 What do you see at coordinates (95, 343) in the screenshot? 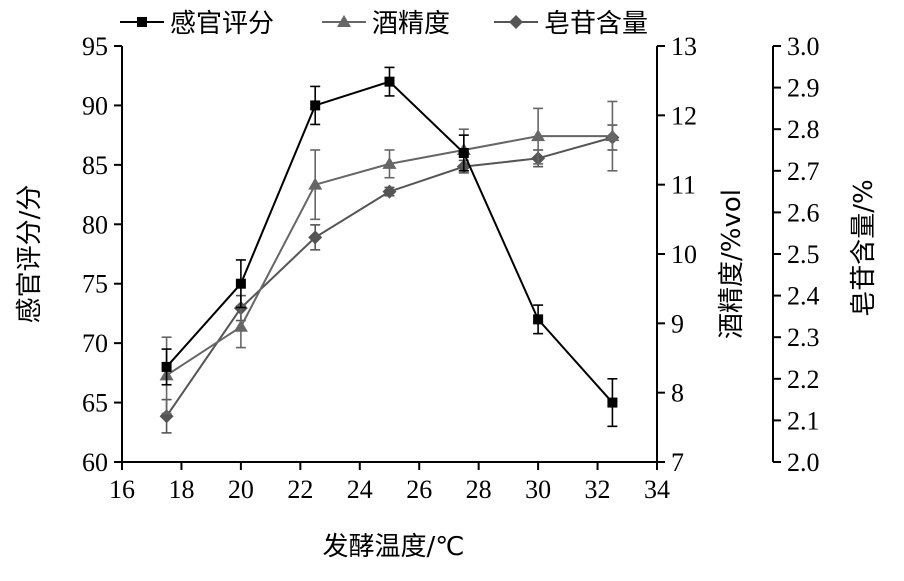
I see `y-left-tick-label: 70` at bounding box center [95, 343].